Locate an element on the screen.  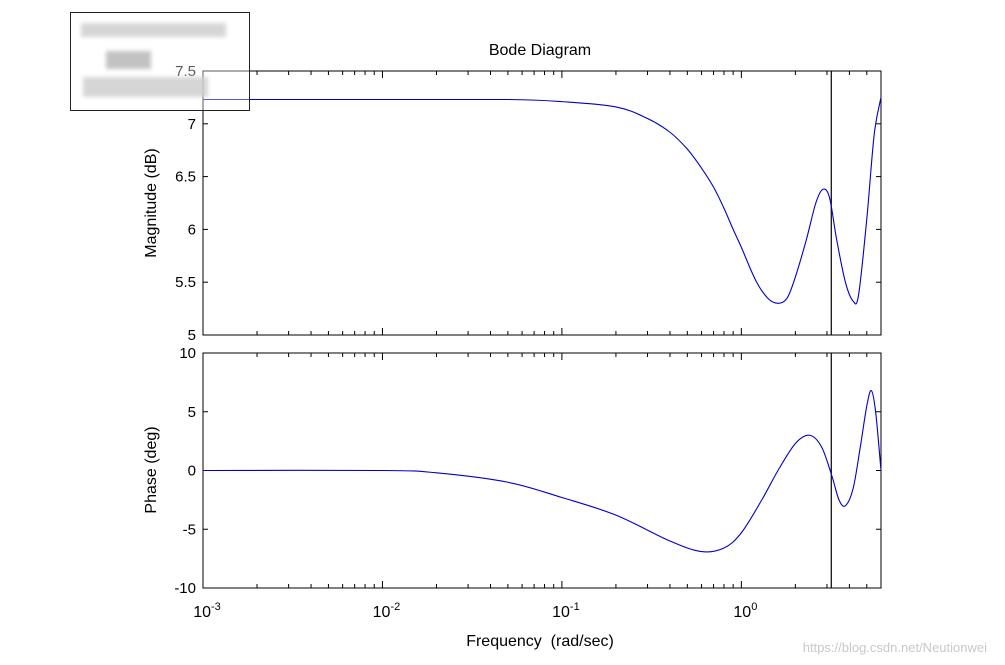
phase-ytick-label: 0 is located at coordinates (192, 471).